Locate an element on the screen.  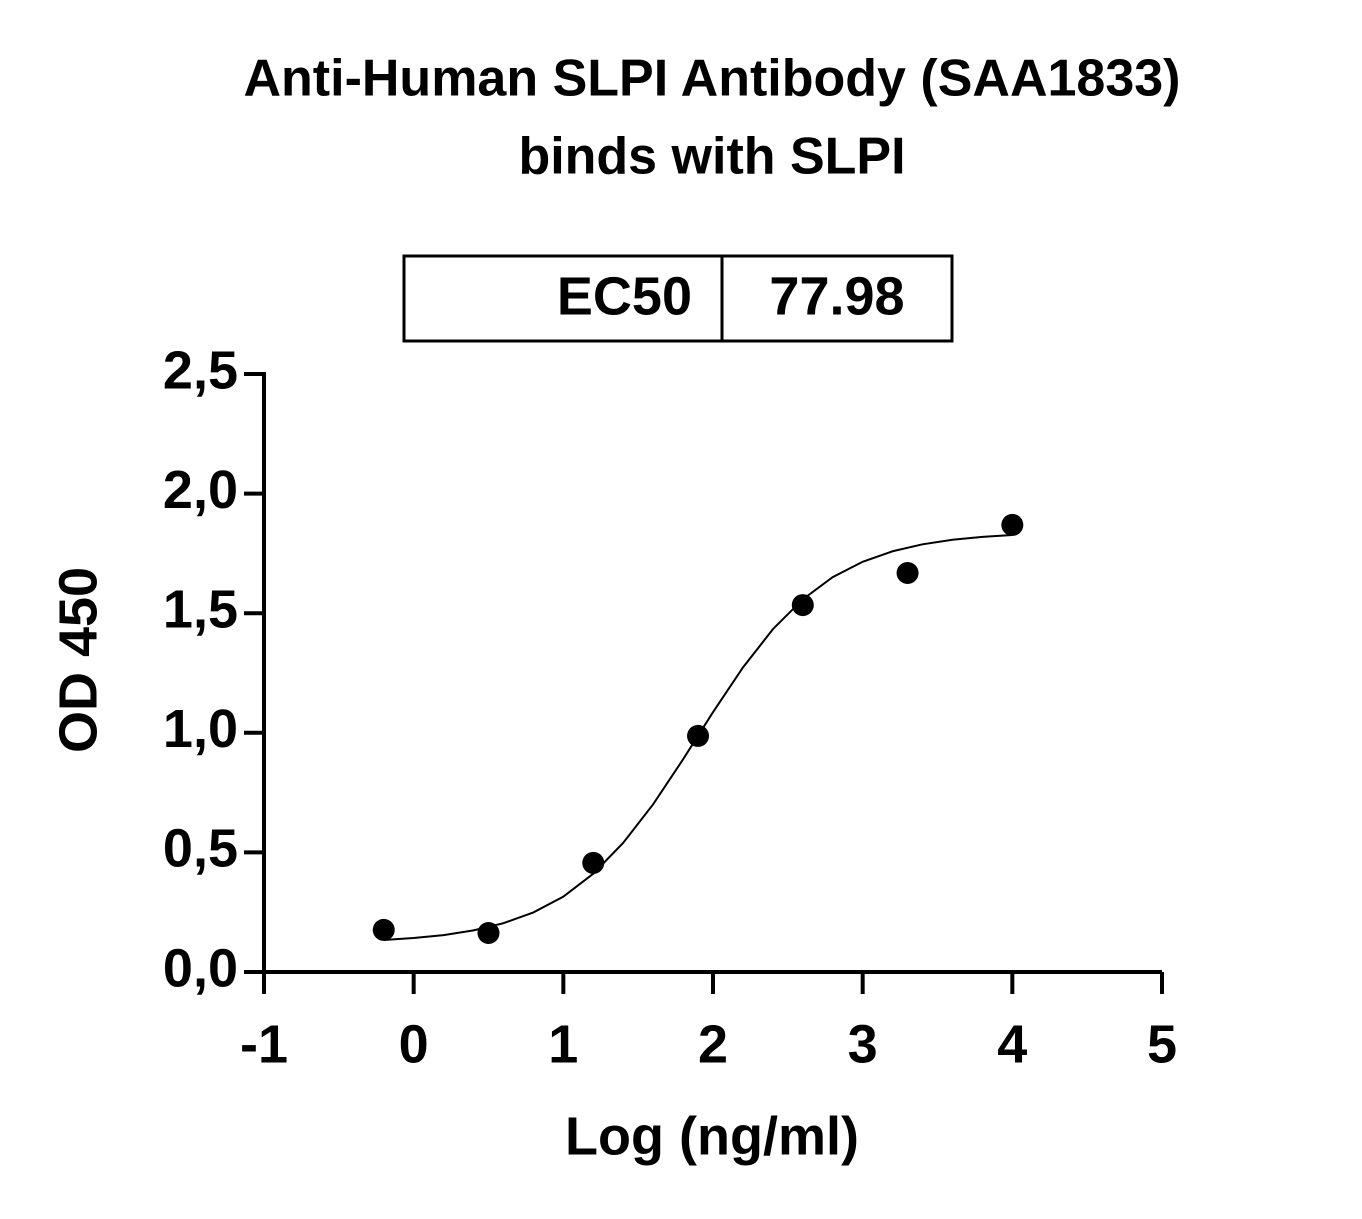
y-tick-label: 1,0 is located at coordinates (200, 729).